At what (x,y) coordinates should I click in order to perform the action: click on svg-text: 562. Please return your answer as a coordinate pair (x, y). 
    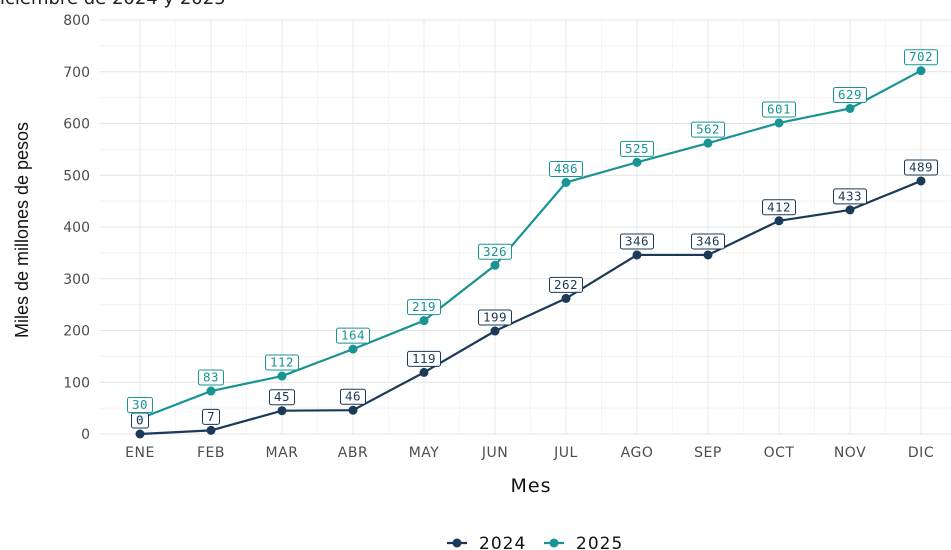
    Looking at the image, I should click on (708, 129).